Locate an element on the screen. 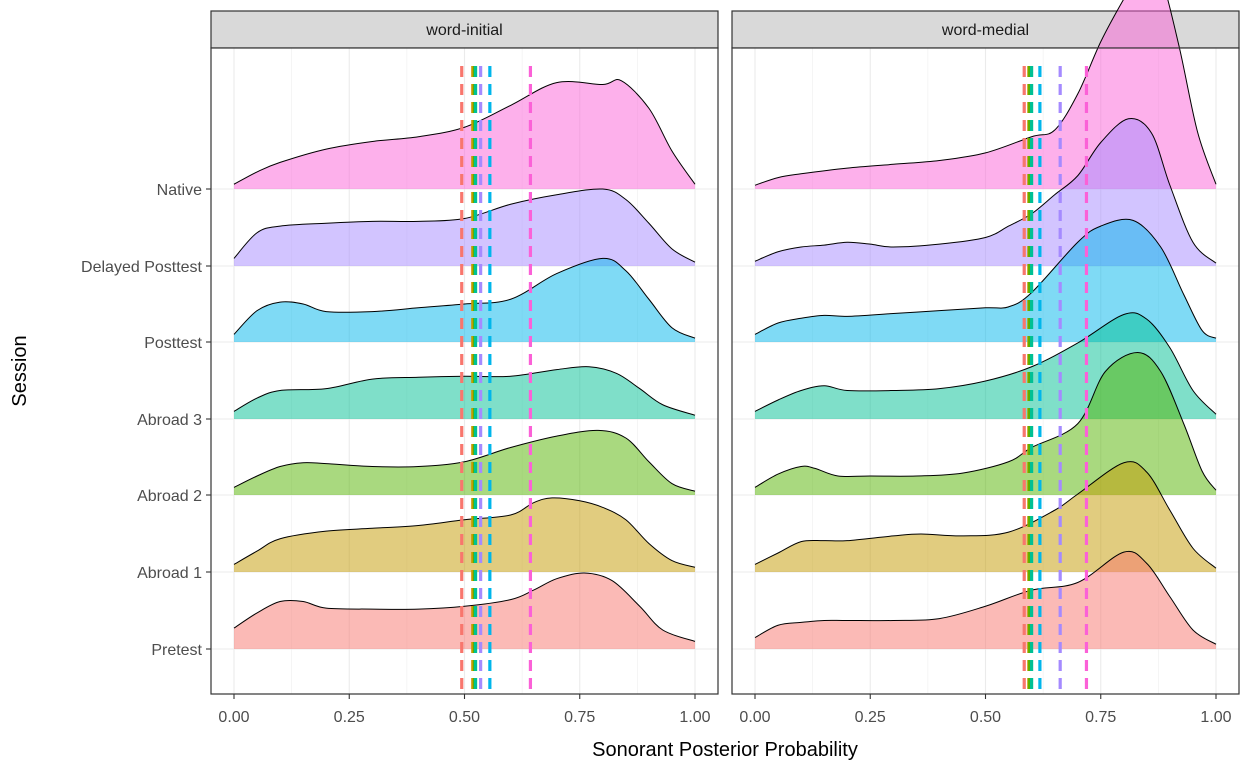  y-tick-label-posttest: Posttest is located at coordinates (173, 343).